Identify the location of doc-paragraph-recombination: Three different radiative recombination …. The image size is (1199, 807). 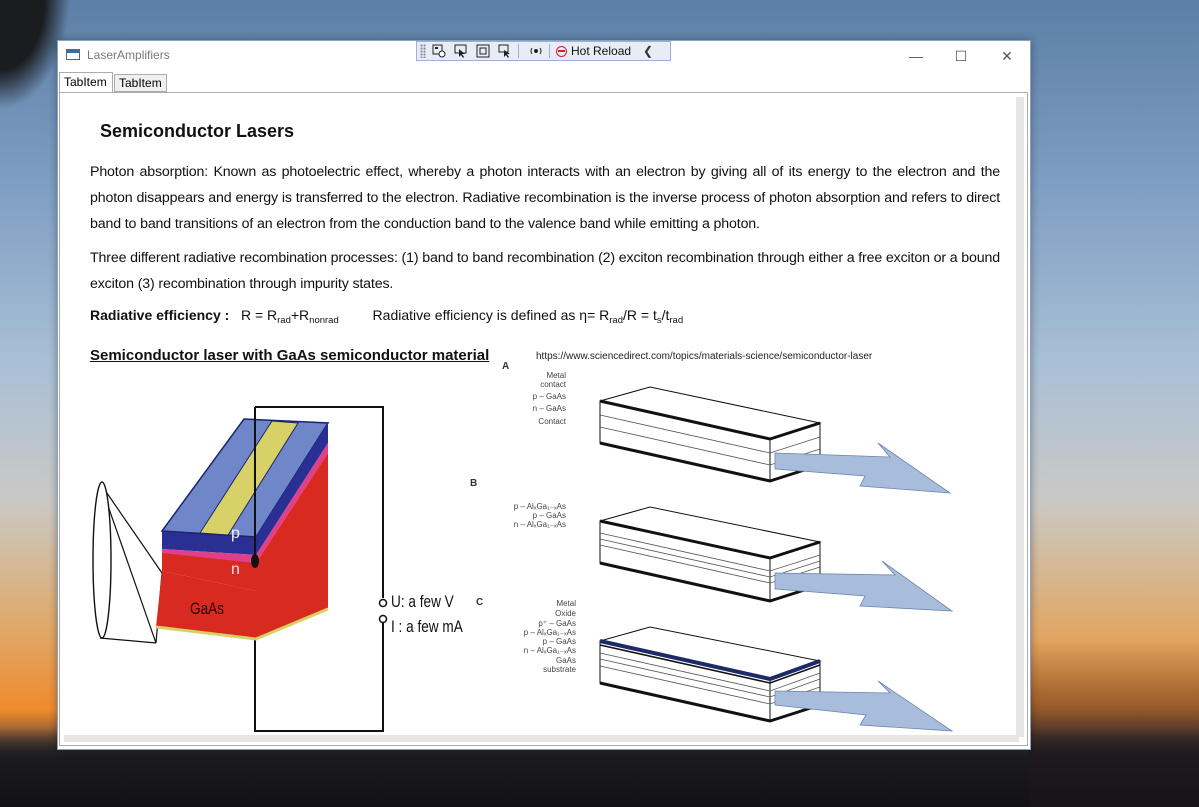
(545, 271).